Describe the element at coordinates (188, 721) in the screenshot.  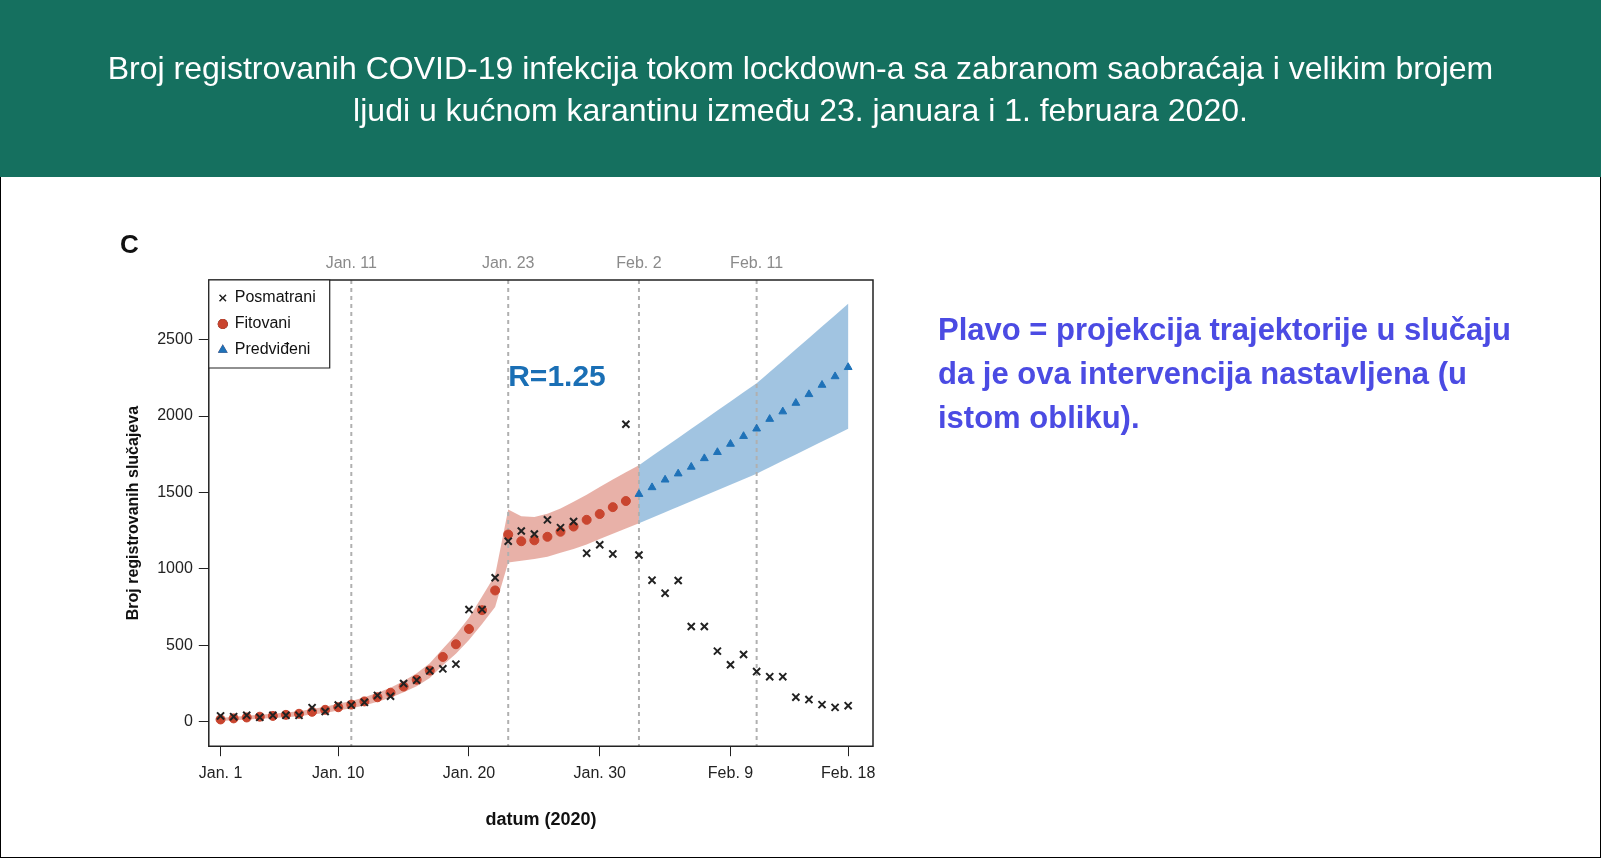
I see `y-tick-label: 0` at that location.